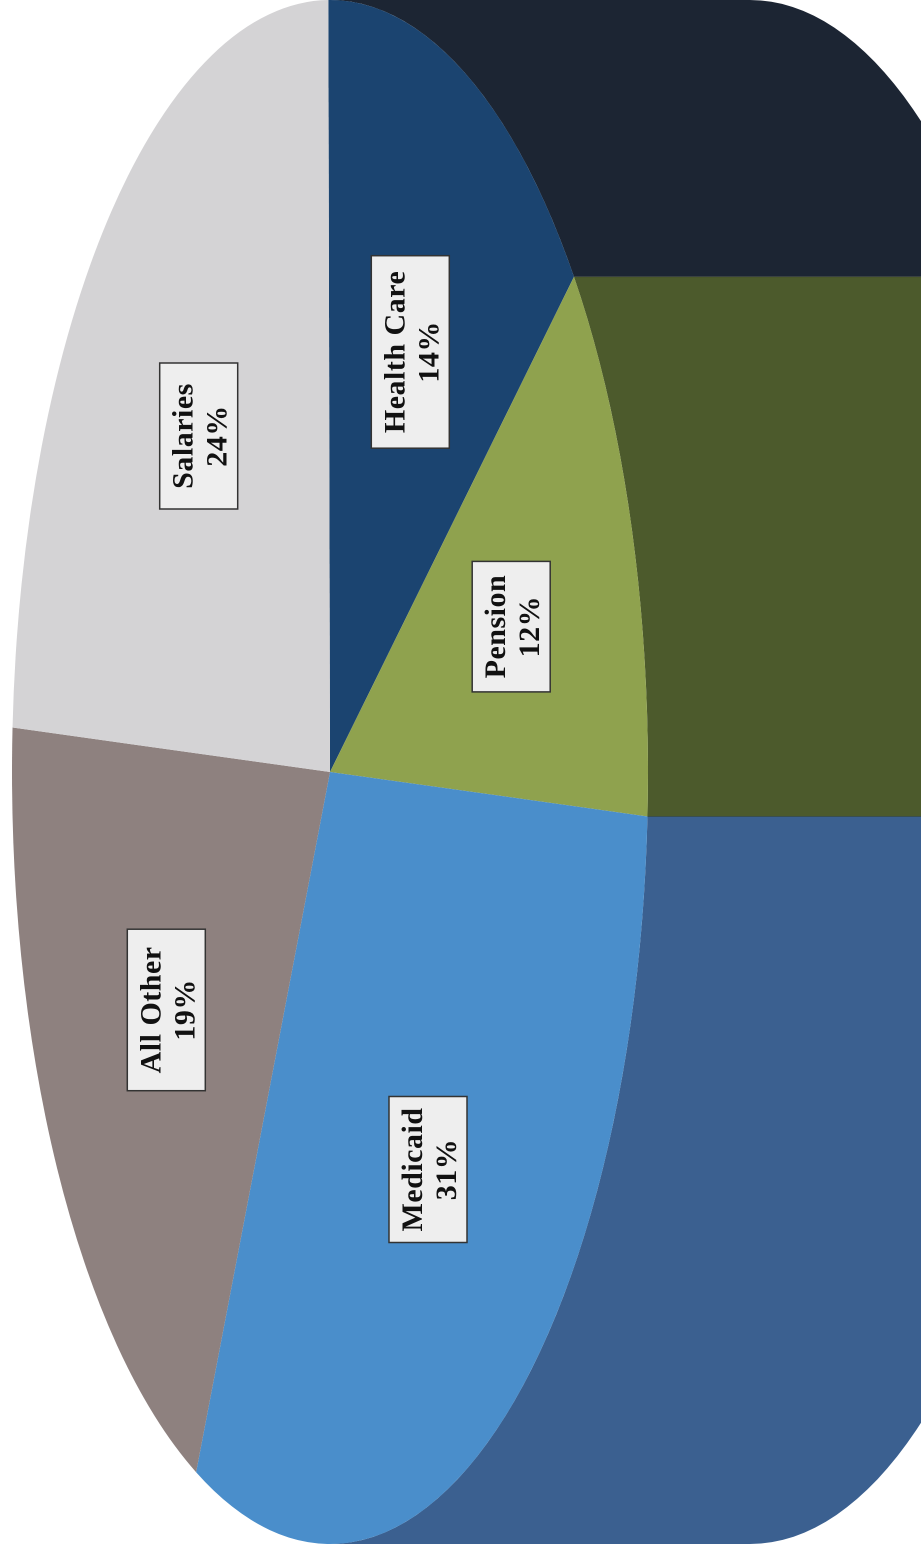  I want to click on slice-label-name: Pension, so click(495, 627).